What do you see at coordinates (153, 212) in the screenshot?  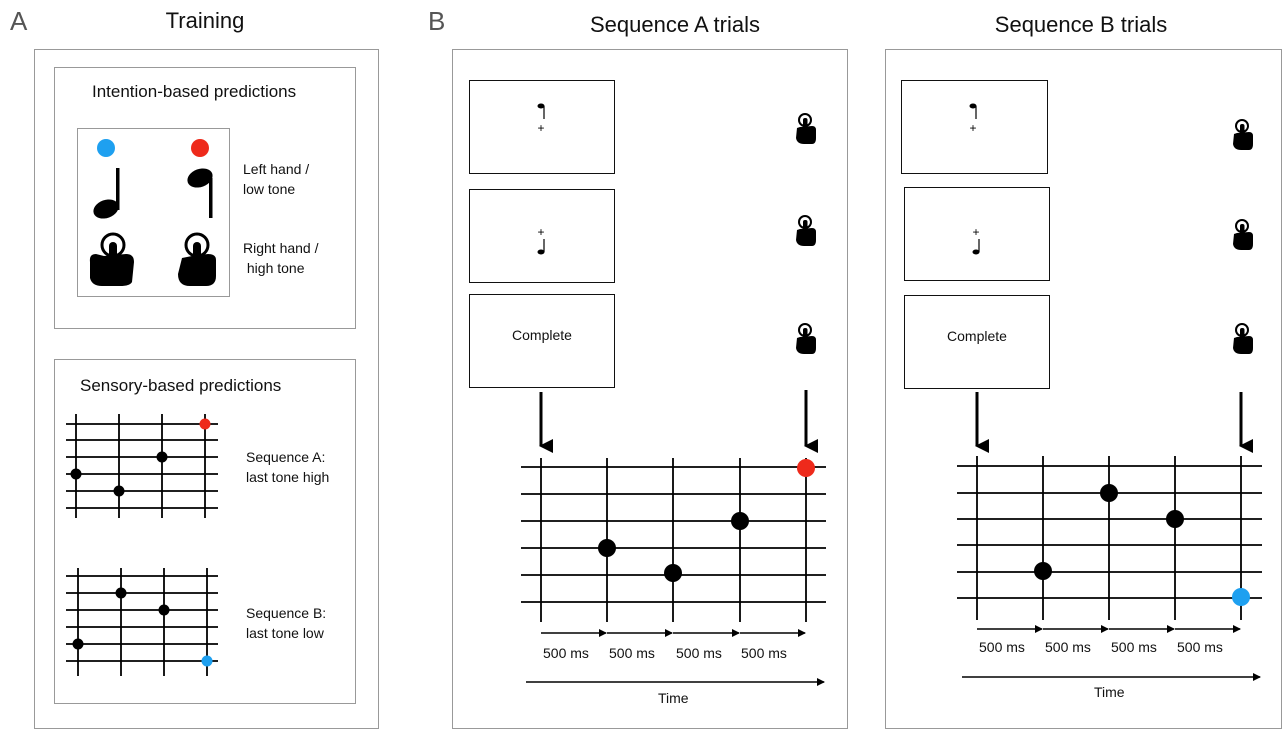 I see `intention-inner-box` at bounding box center [153, 212].